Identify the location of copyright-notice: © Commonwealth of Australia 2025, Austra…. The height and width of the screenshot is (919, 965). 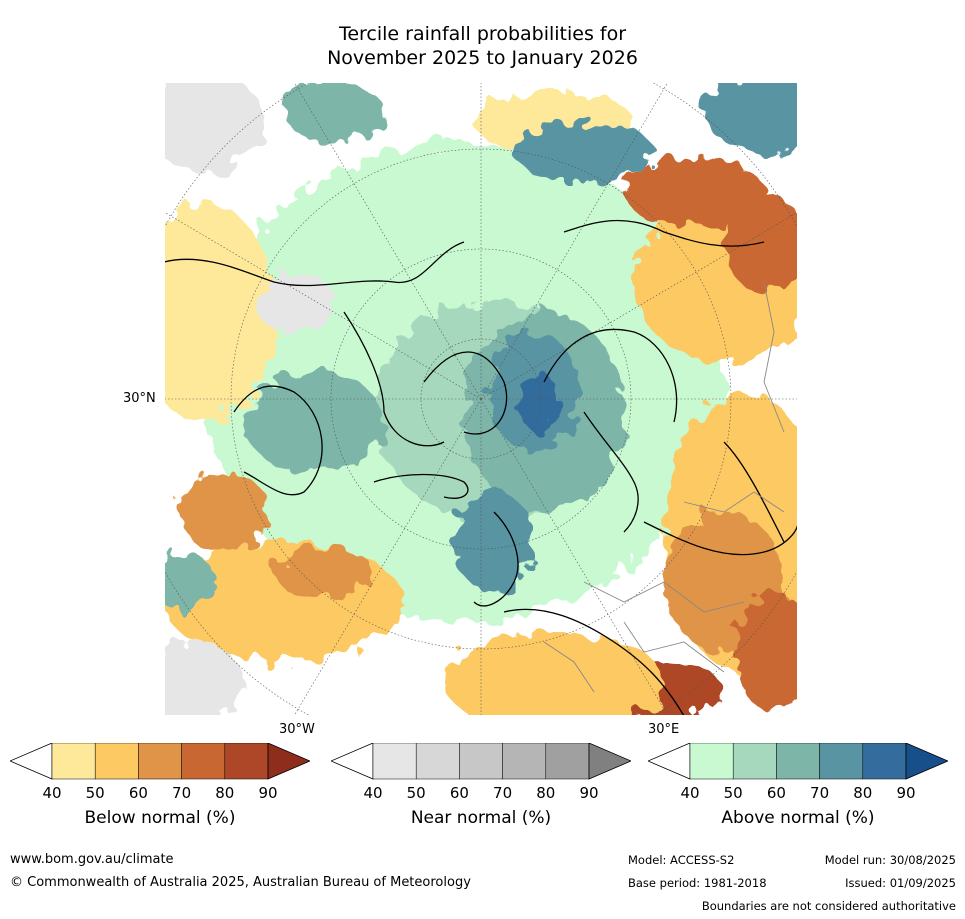
(240, 882).